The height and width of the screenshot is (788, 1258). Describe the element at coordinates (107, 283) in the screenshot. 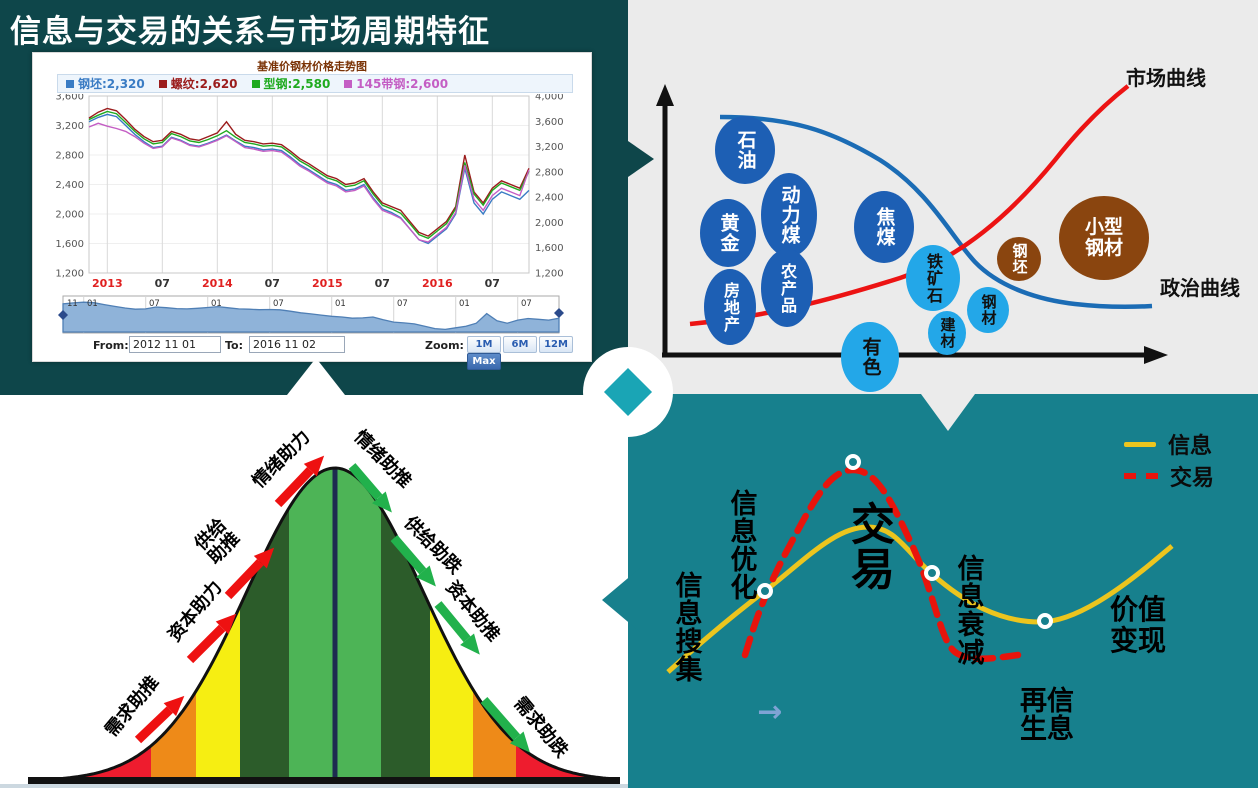

I see `svg-text: 2013` at that location.